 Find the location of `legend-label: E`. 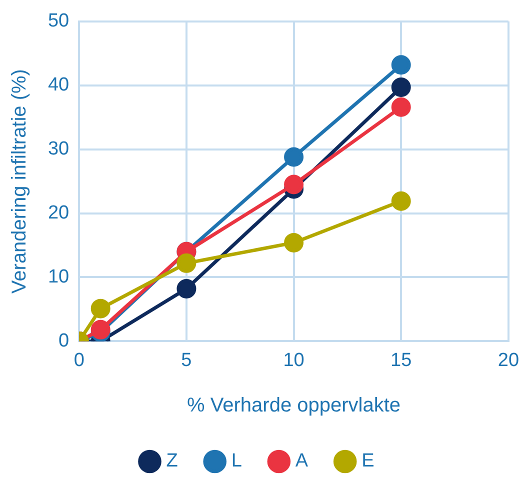

legend-label: E is located at coordinates (368, 461).